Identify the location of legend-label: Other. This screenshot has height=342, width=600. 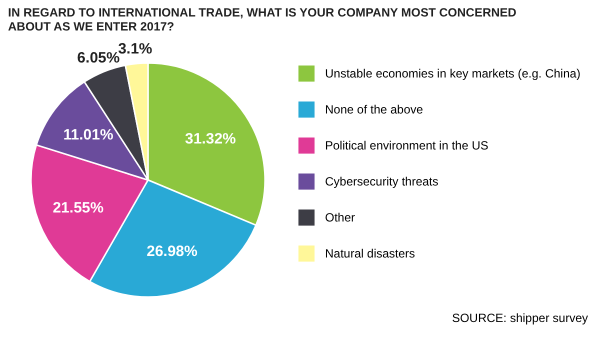
(340, 217).